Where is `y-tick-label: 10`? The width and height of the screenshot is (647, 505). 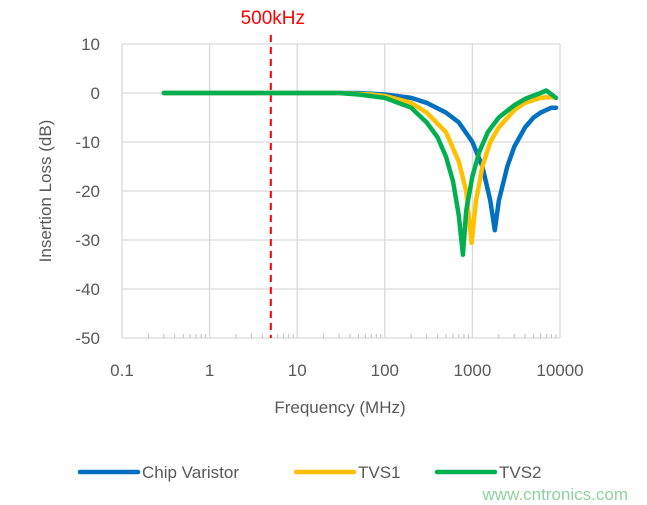
y-tick-label: 10 is located at coordinates (90, 44).